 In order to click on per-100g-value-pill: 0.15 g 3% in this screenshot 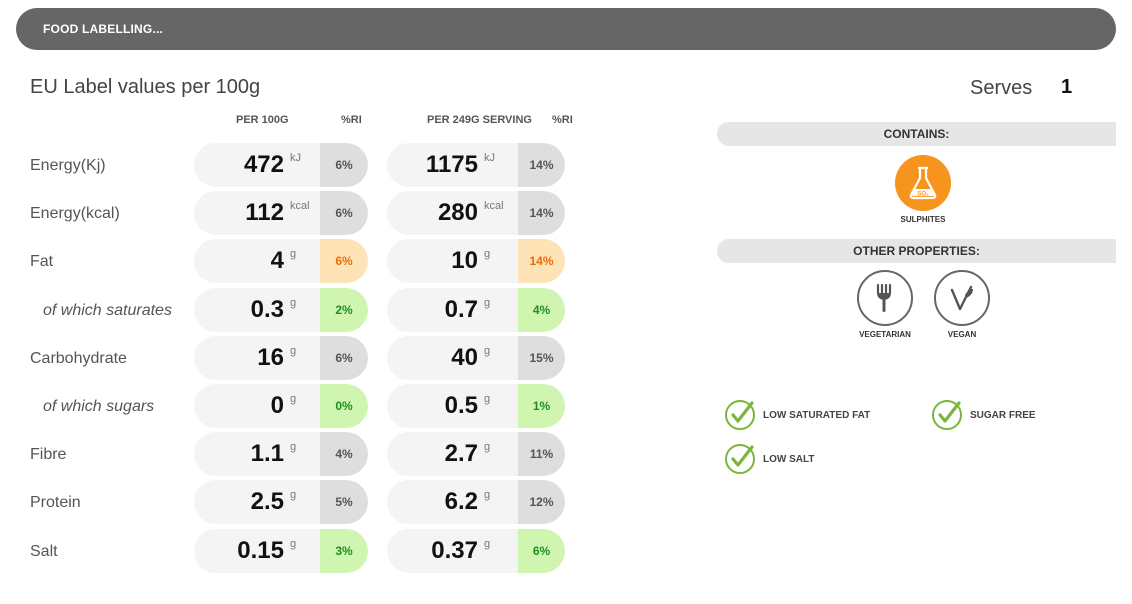, I will do `click(281, 551)`.